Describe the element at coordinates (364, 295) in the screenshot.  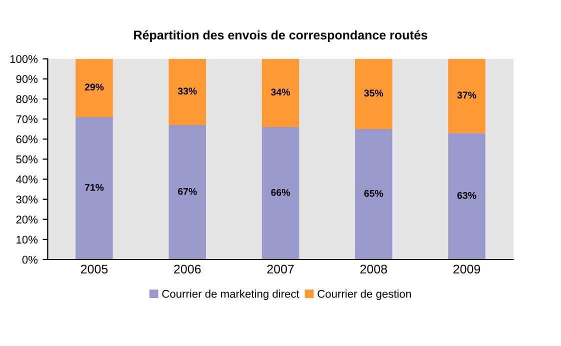
I see `legend-label: Courrier de gestion` at that location.